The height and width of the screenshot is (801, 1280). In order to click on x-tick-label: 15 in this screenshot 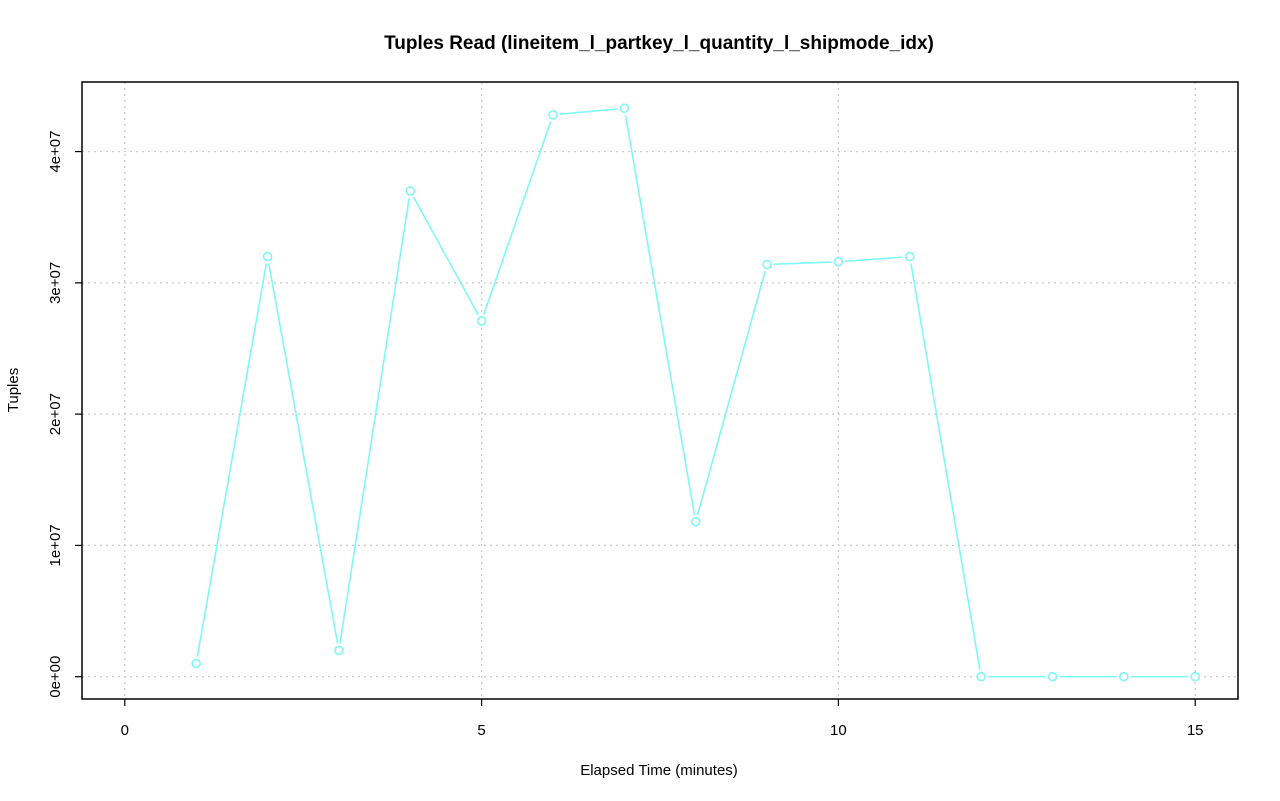, I will do `click(1195, 730)`.